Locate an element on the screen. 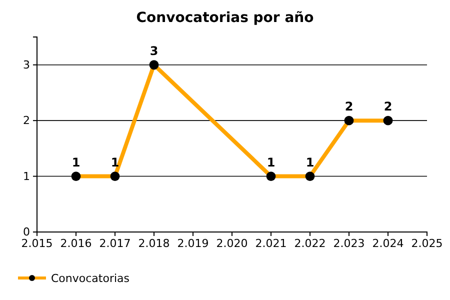  chart-title: Convocatorias por año is located at coordinates (225, 18).